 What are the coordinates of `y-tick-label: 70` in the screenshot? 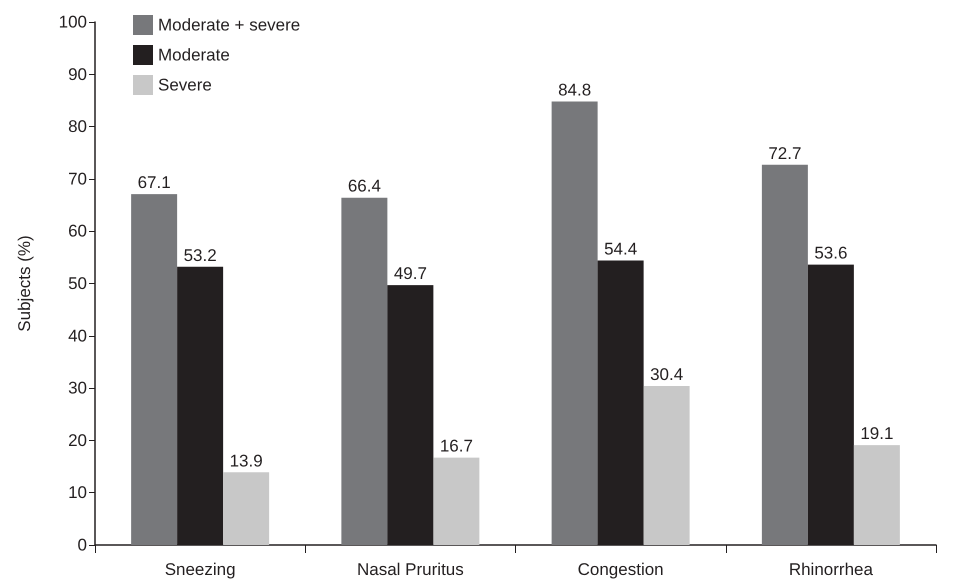 It's located at (77, 178).